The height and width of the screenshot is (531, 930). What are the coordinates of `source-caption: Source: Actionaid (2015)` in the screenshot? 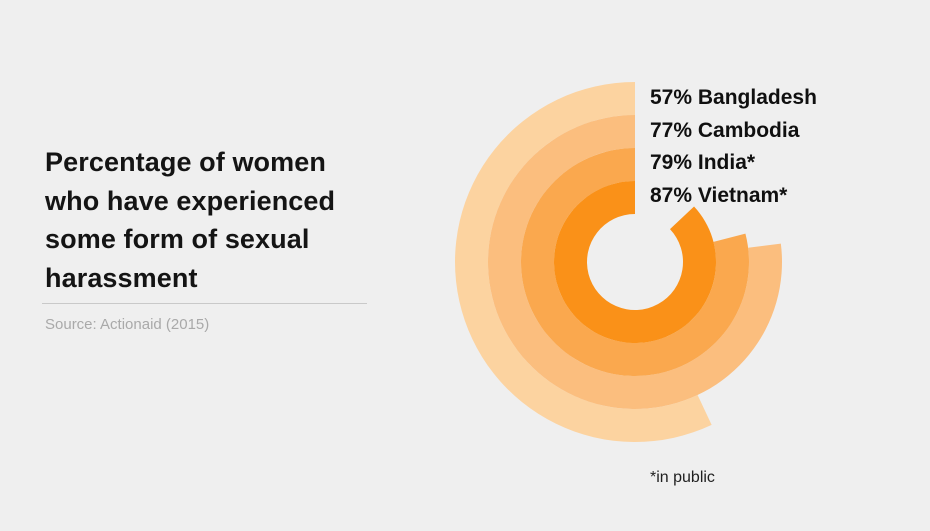 It's located at (127, 324).